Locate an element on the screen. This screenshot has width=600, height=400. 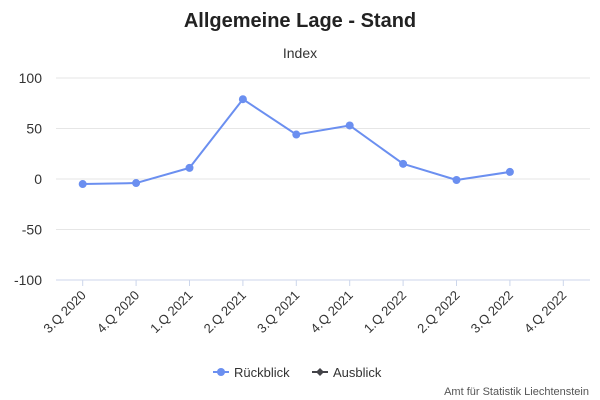
y-axis-labels: 100 50 0 -50 -100 is located at coordinates (28, 179).